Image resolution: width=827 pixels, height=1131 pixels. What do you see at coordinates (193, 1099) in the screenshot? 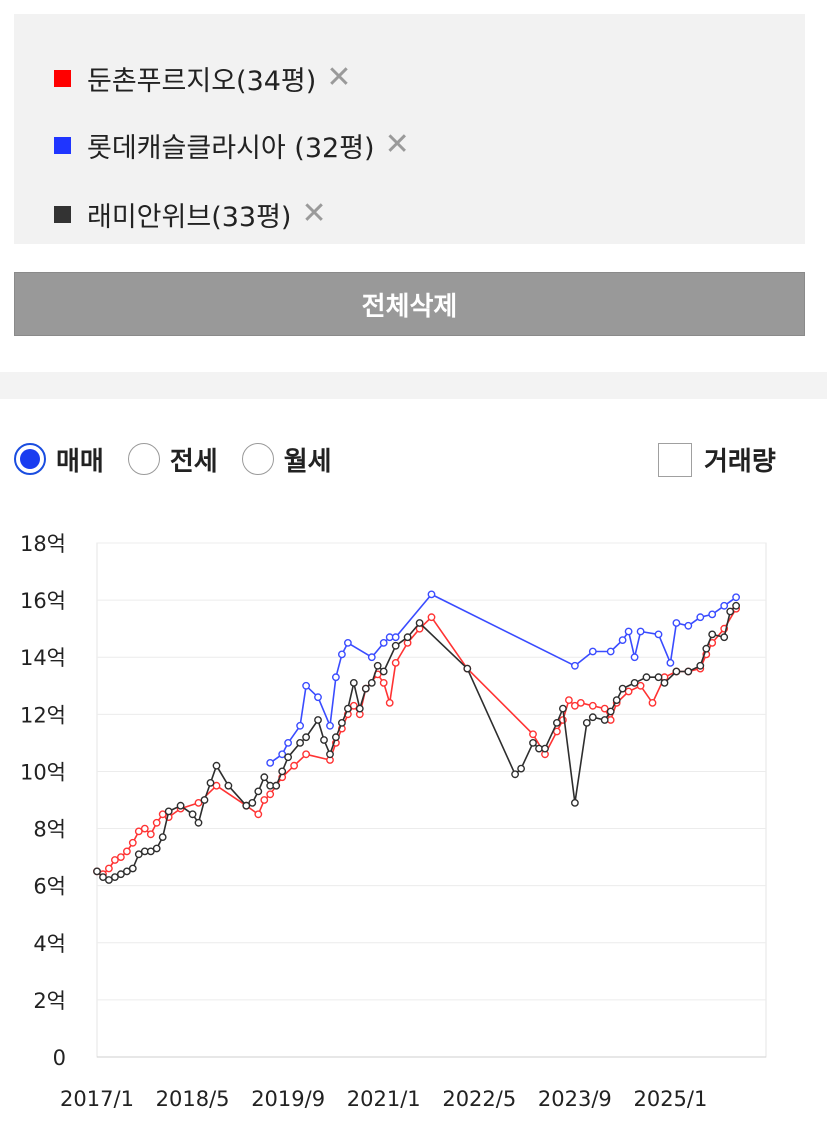
I see `x-tick-label: 2018/5` at bounding box center [193, 1099].